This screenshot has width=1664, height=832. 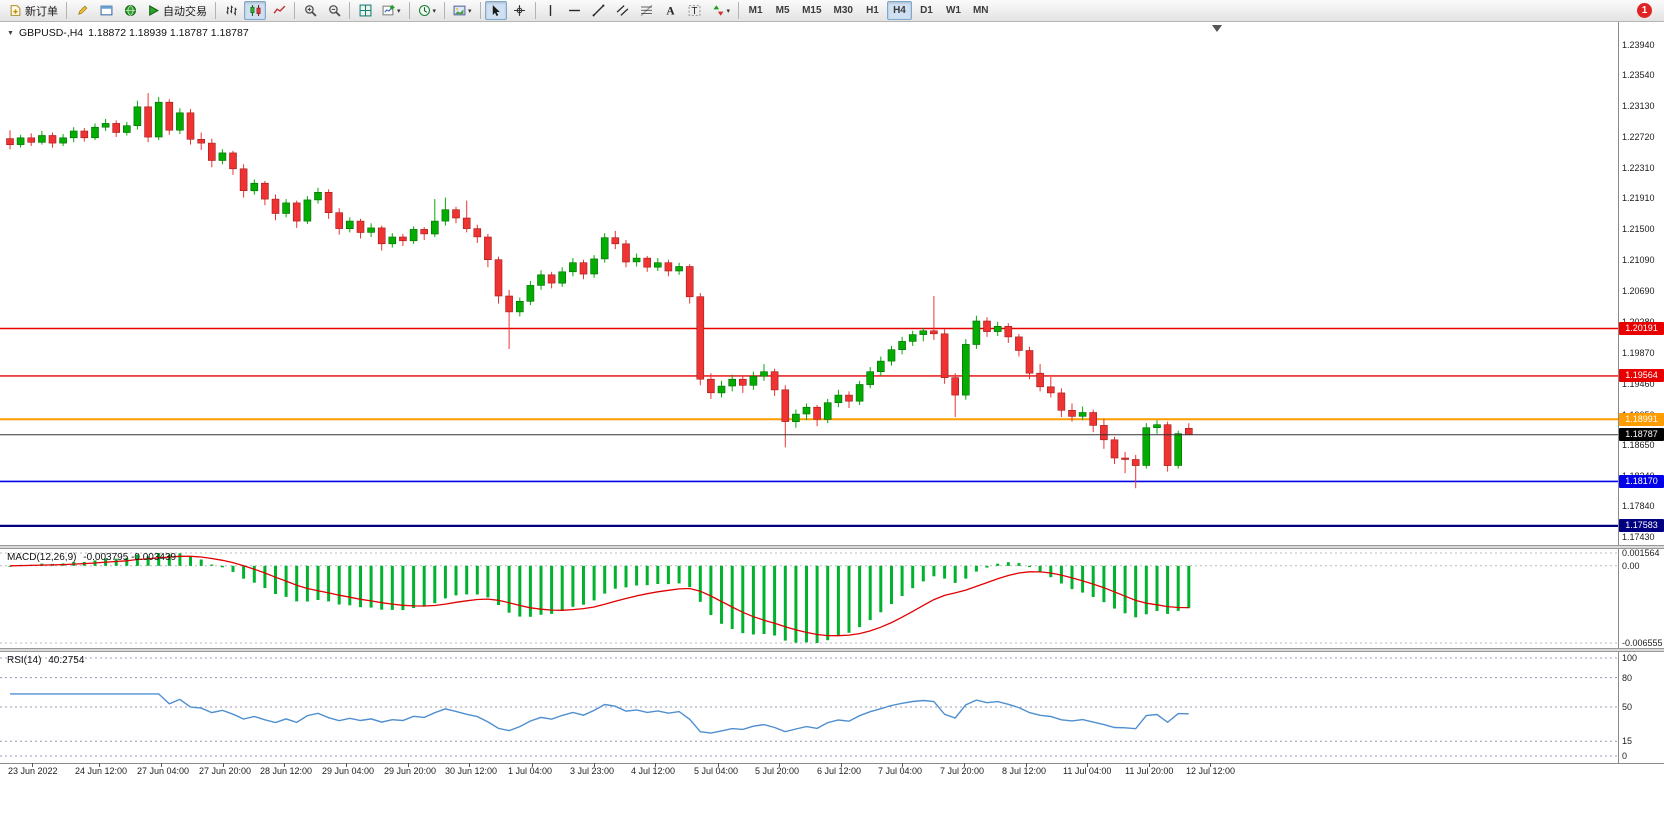 What do you see at coordinates (980, 10) in the screenshot?
I see `timeframe-mn-button: MN` at bounding box center [980, 10].